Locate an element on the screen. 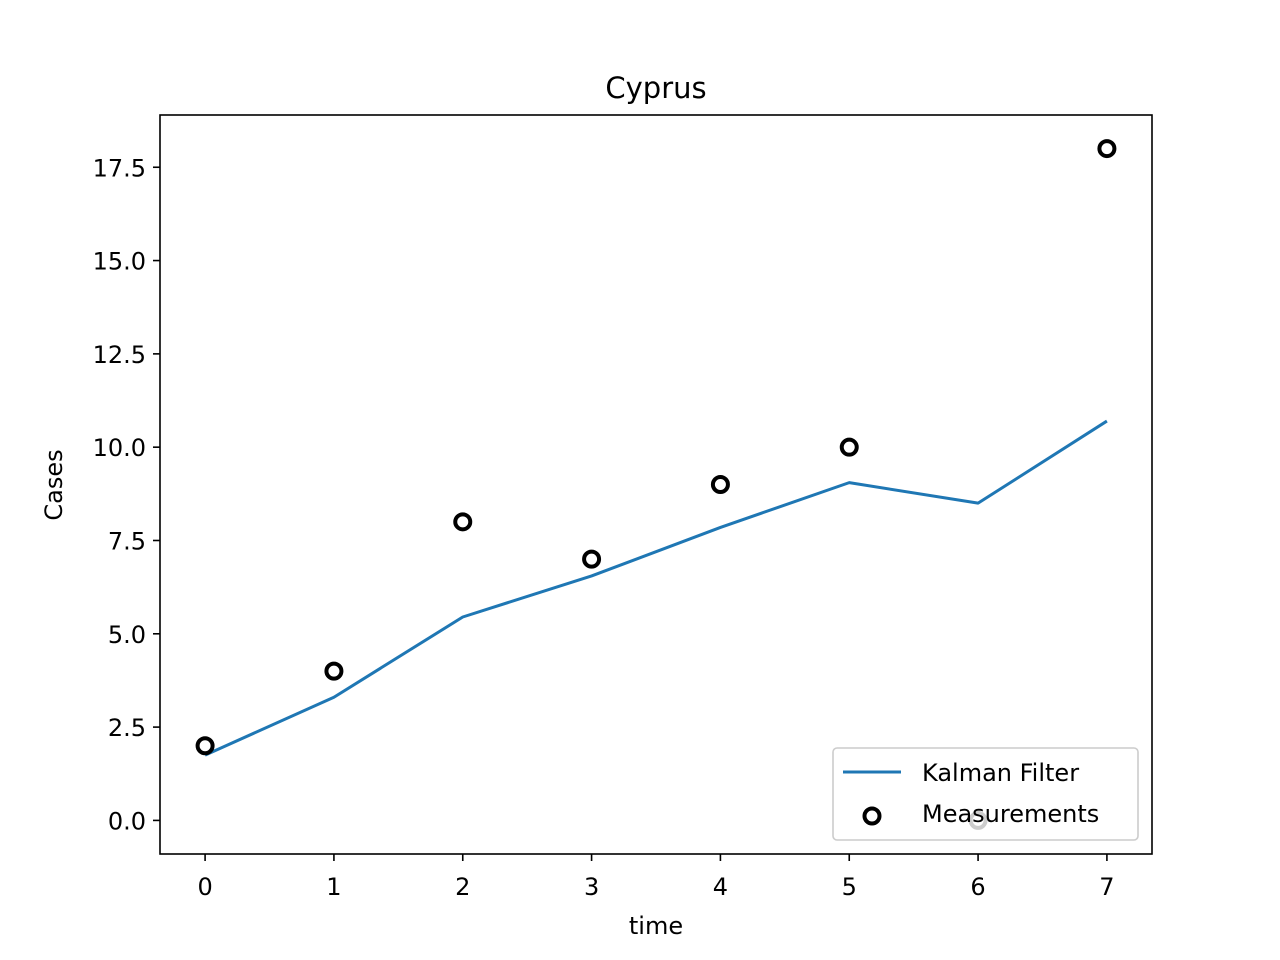  y-tick-label: 0.0 is located at coordinates (127, 821).